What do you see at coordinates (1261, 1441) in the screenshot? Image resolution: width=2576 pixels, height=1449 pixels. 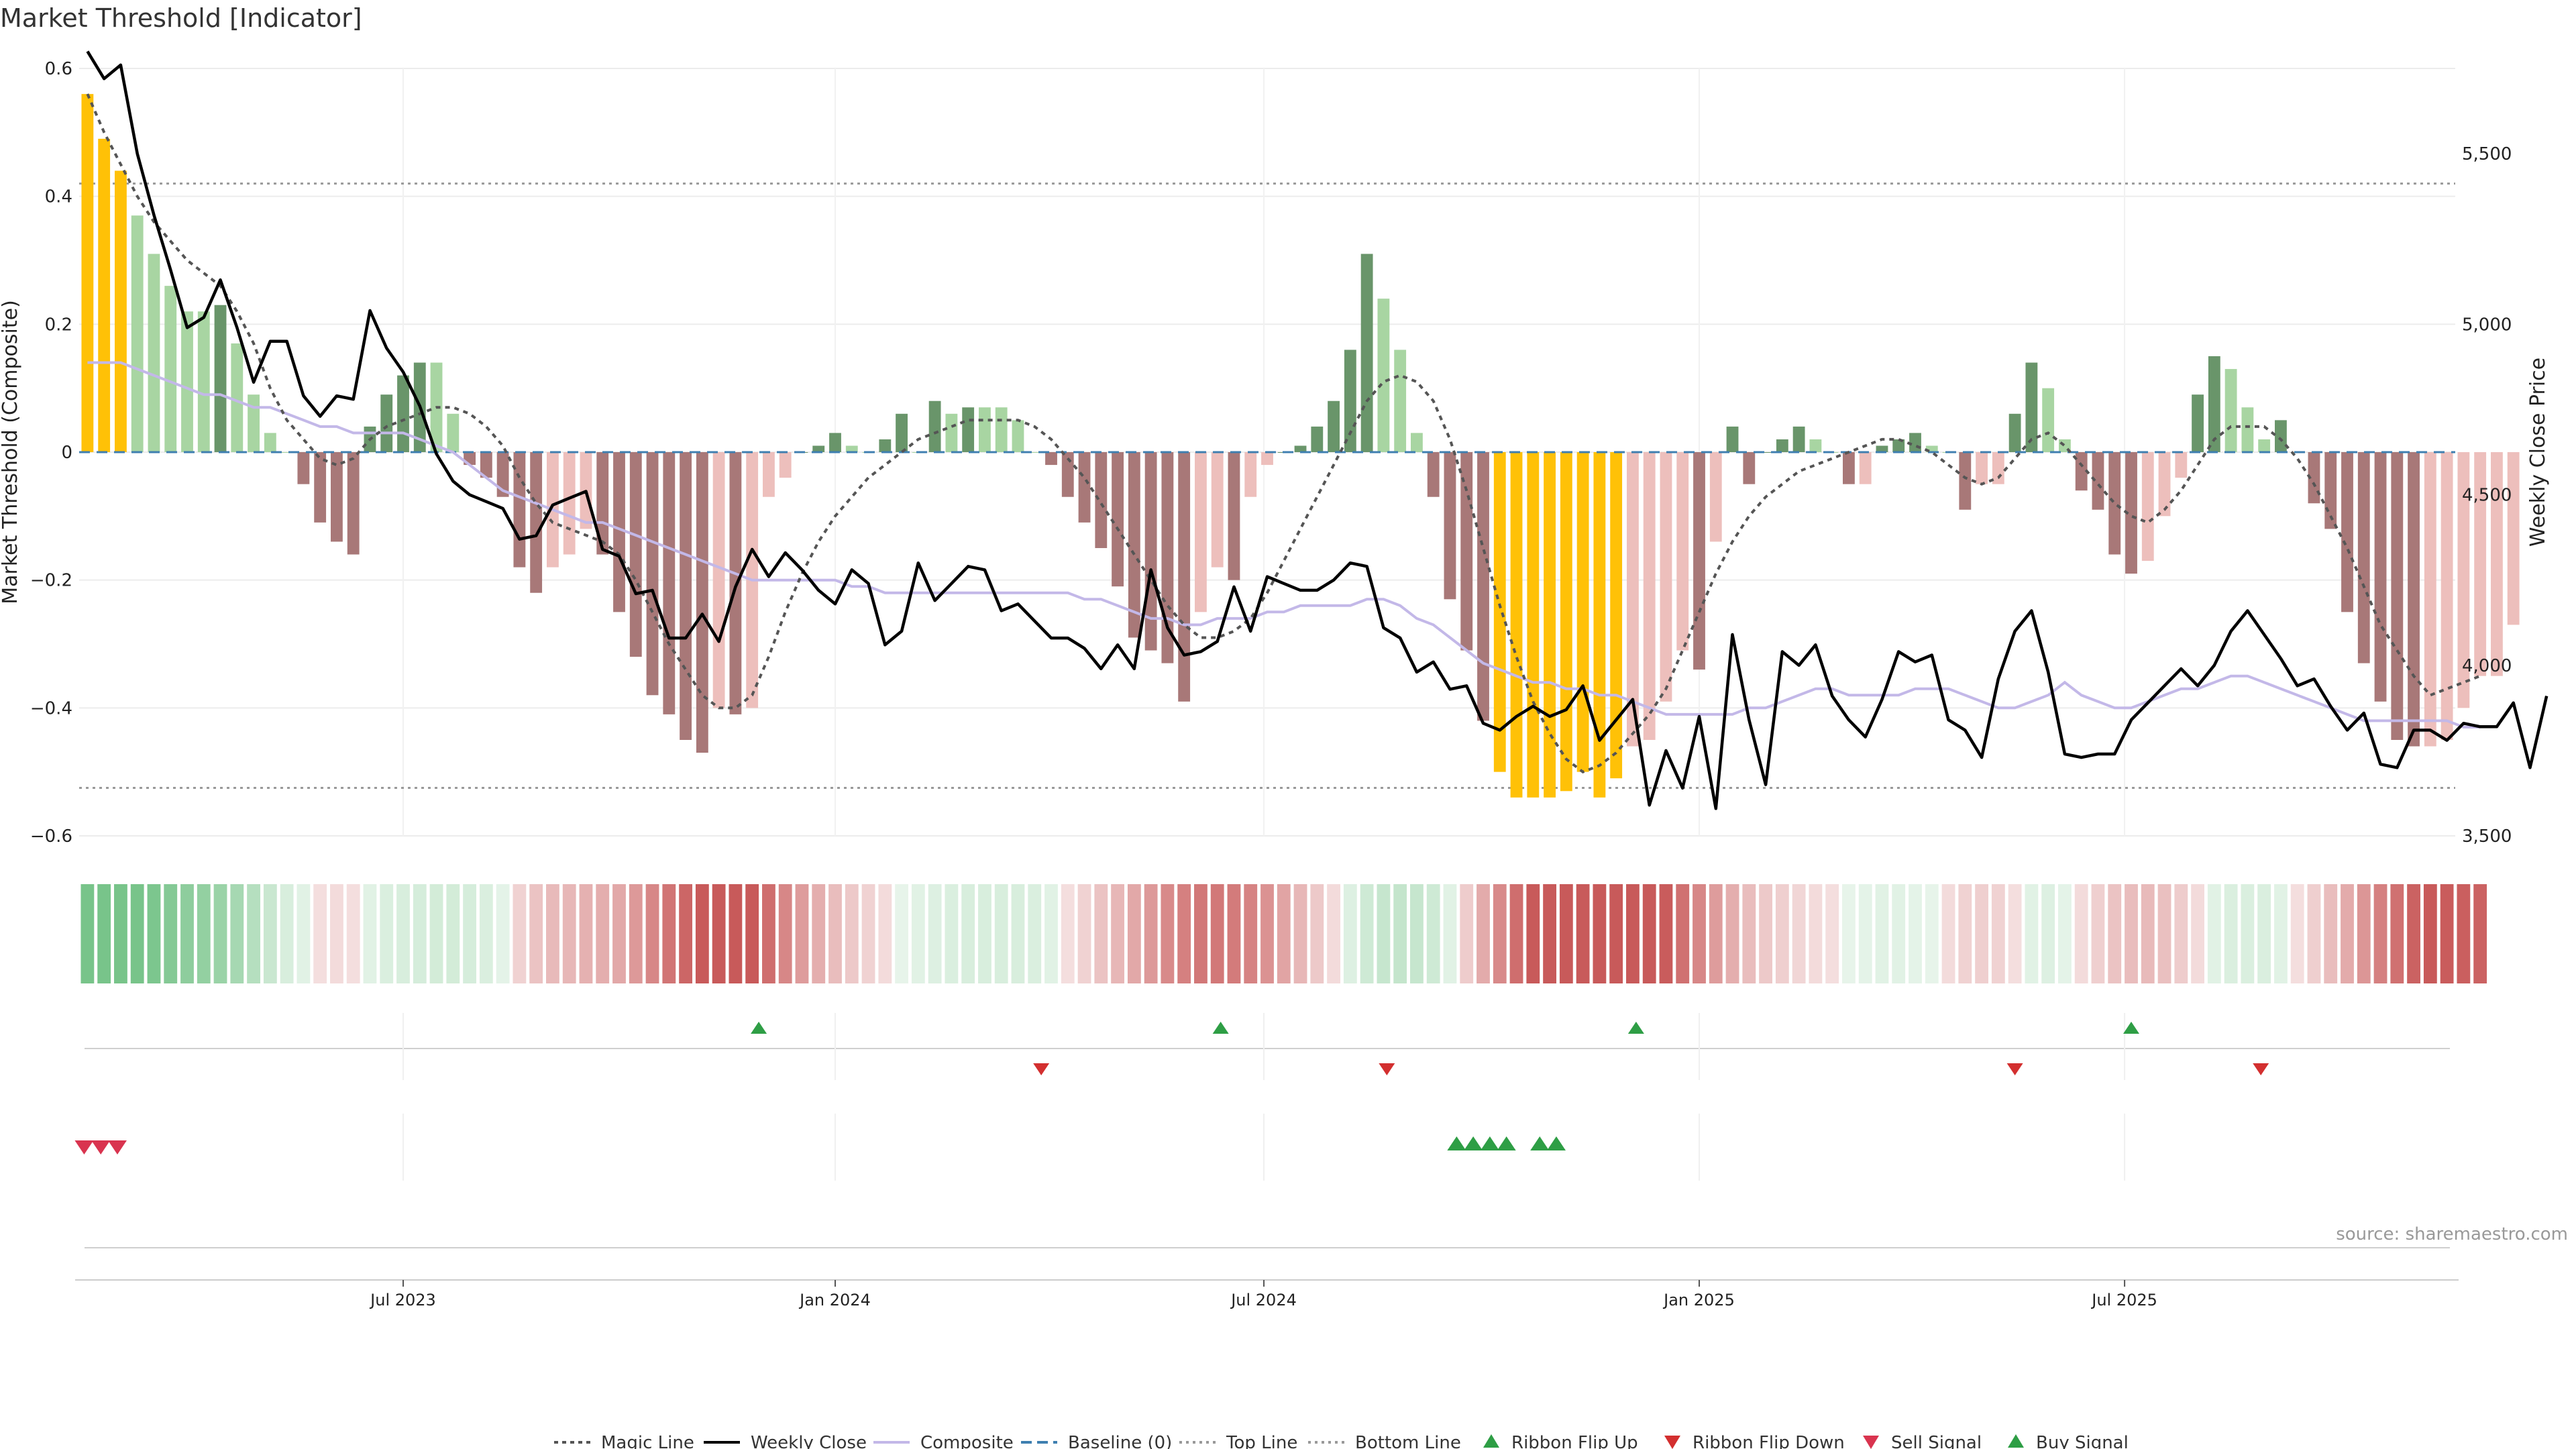 I see `legend-top-line-label: Top Line` at bounding box center [1261, 1441].